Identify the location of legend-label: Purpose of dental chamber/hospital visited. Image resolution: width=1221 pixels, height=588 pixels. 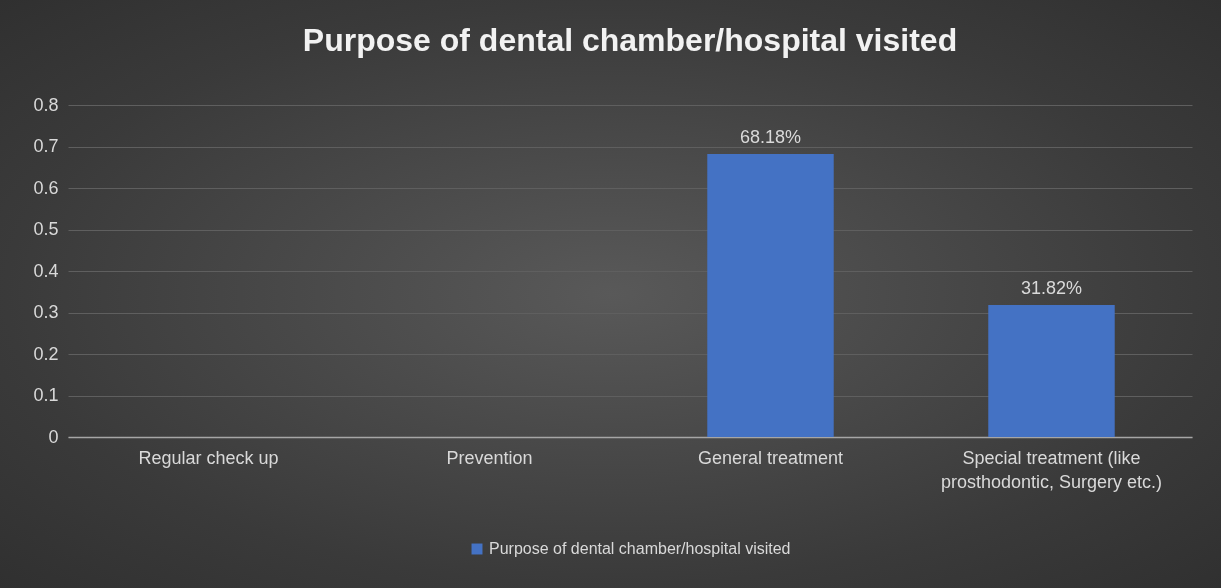
(640, 548).